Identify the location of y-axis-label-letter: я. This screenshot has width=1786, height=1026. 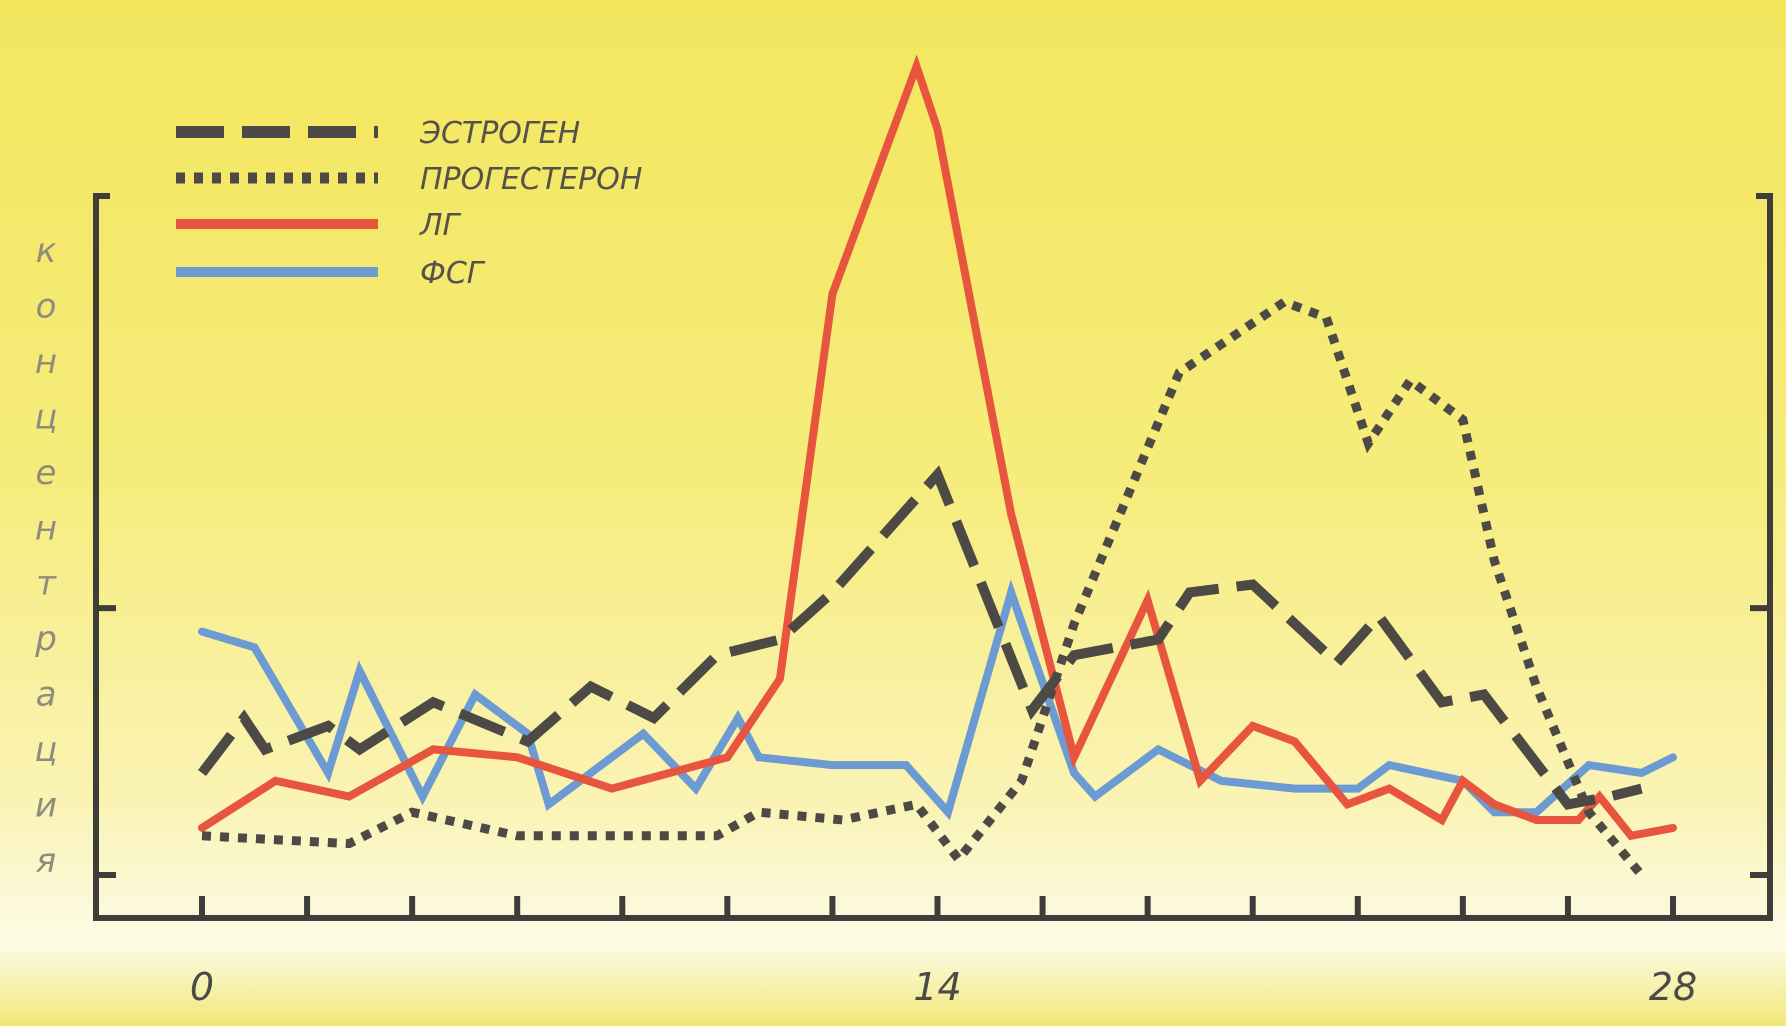
(46, 861).